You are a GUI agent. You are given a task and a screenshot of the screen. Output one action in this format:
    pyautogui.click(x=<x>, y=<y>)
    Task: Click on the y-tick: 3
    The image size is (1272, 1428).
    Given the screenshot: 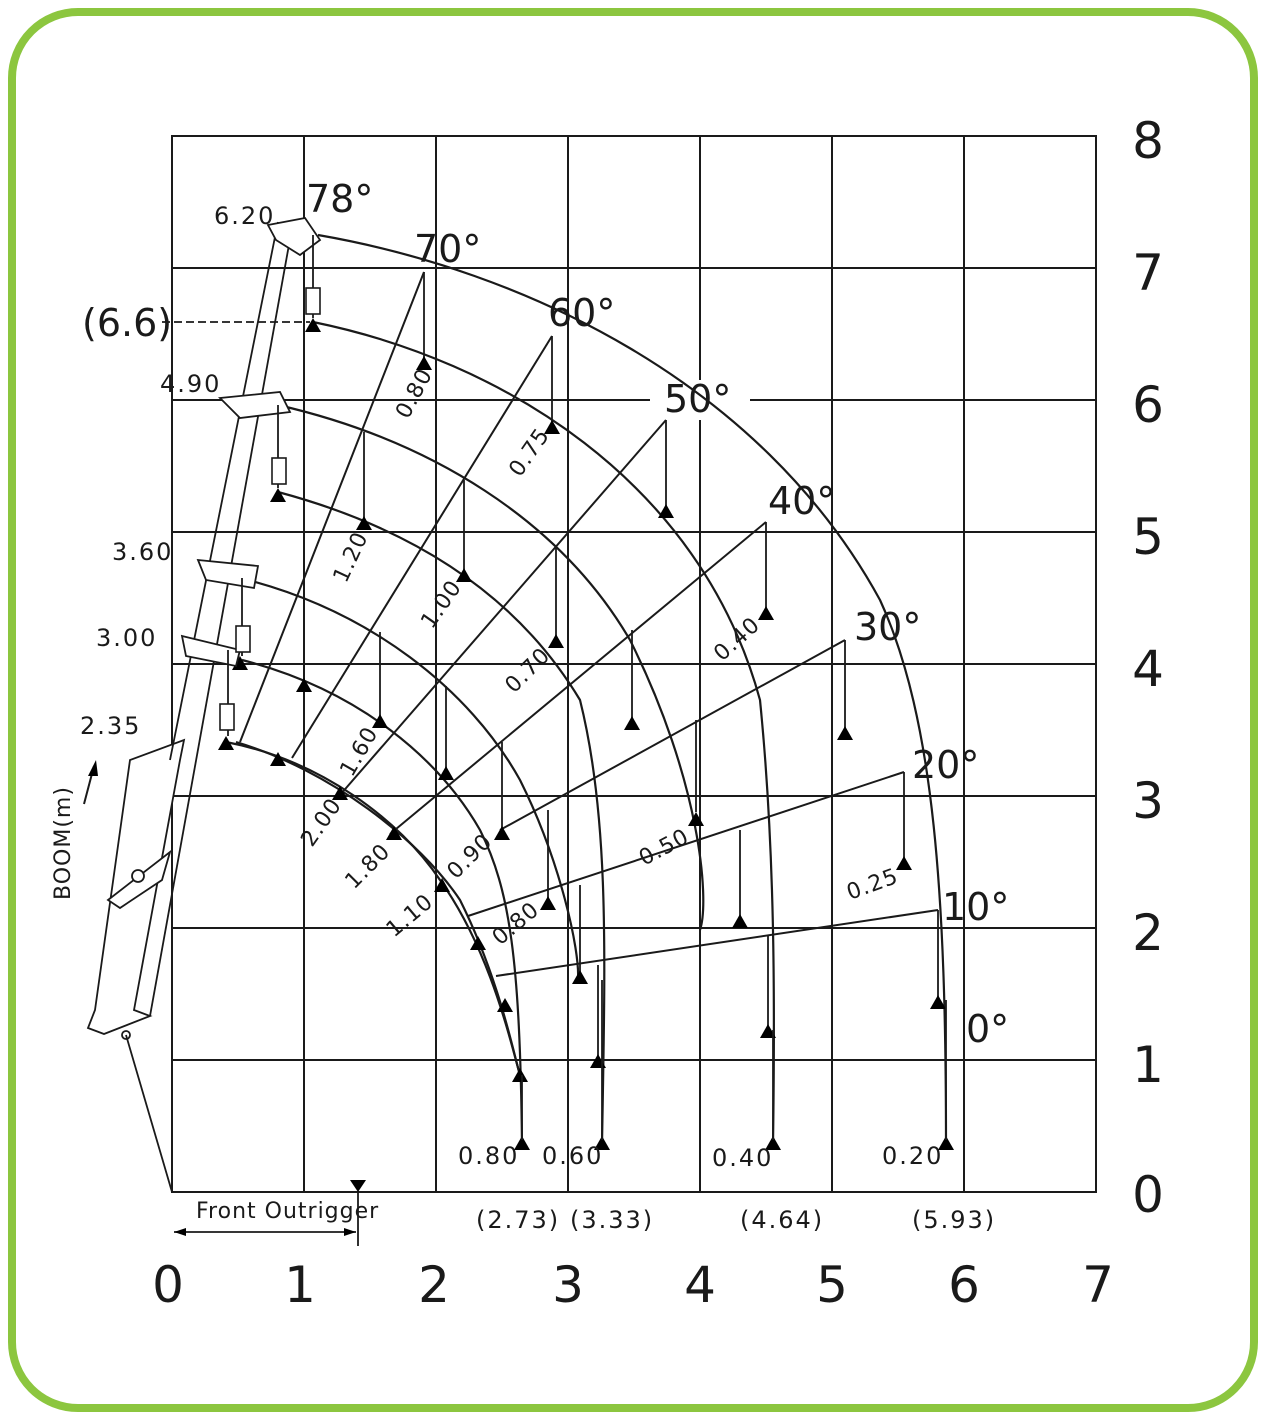 What is the action you would take?
    pyautogui.click(x=1148, y=801)
    